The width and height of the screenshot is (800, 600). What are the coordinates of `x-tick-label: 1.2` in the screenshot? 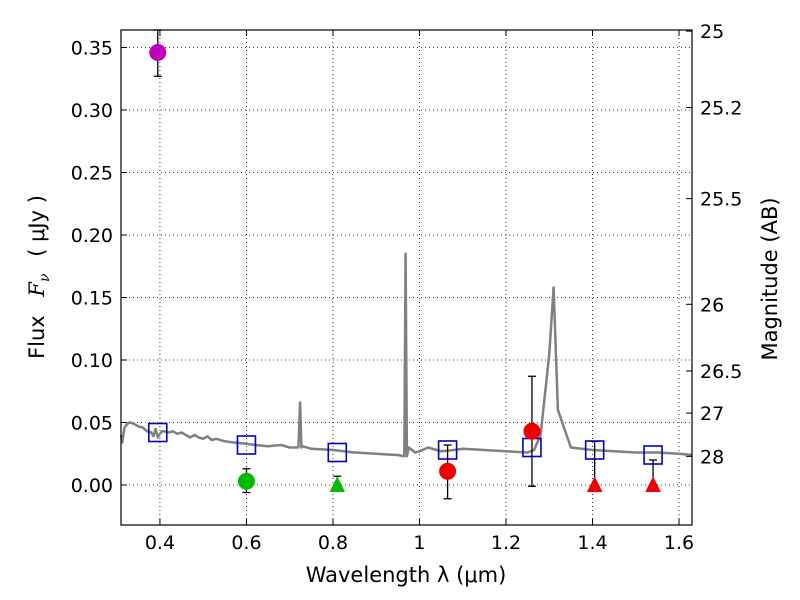 It's located at (506, 543).